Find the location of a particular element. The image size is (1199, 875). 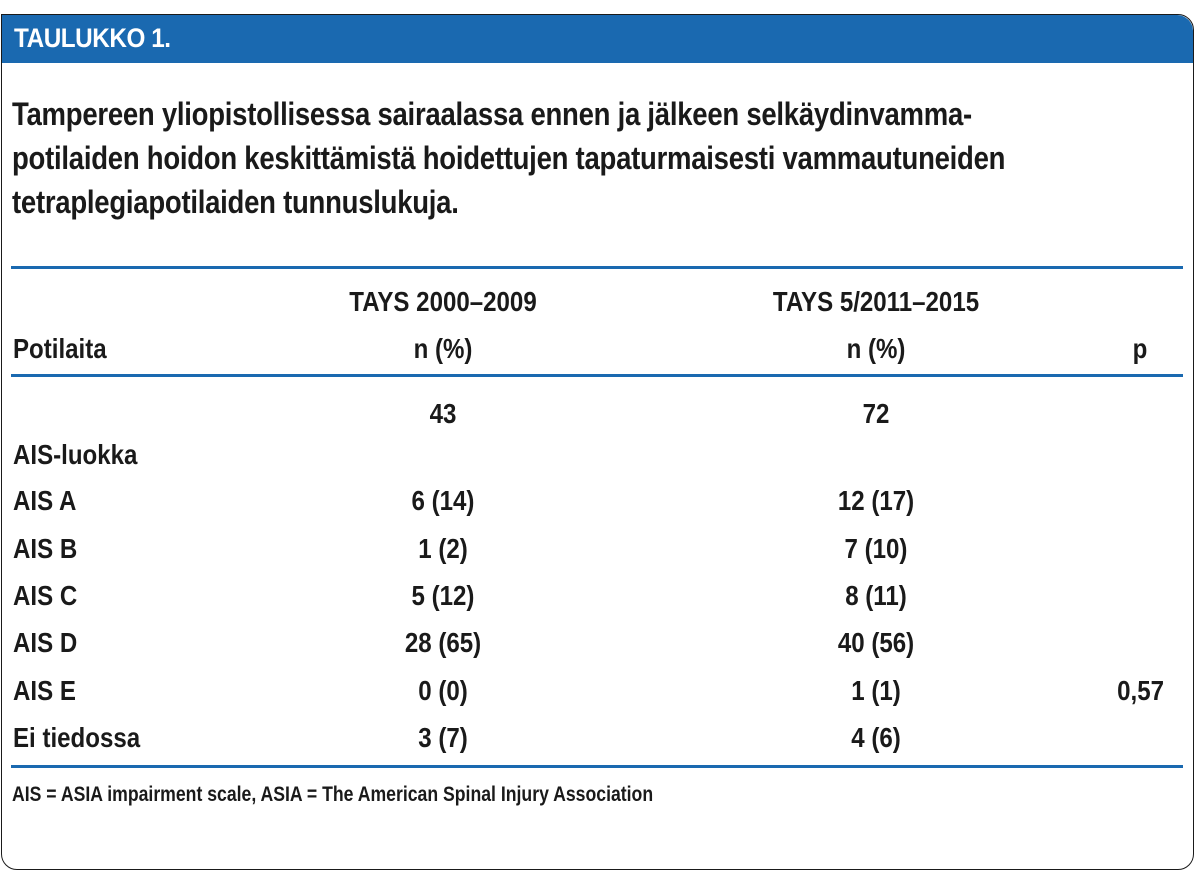

group-header-2011-2015: TAYS 5/2011–2015 is located at coordinates (876, 301).